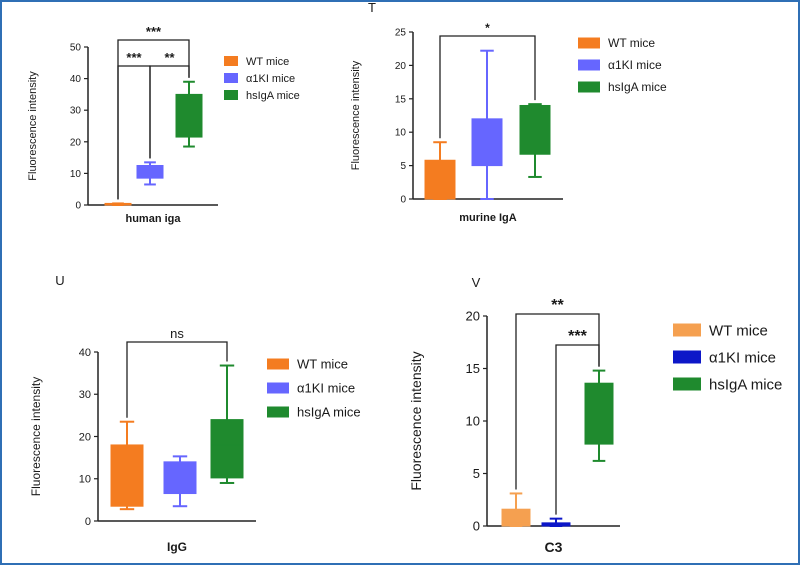  Describe the element at coordinates (476, 526) in the screenshot. I see `p4-y-tick-label: 0` at that location.